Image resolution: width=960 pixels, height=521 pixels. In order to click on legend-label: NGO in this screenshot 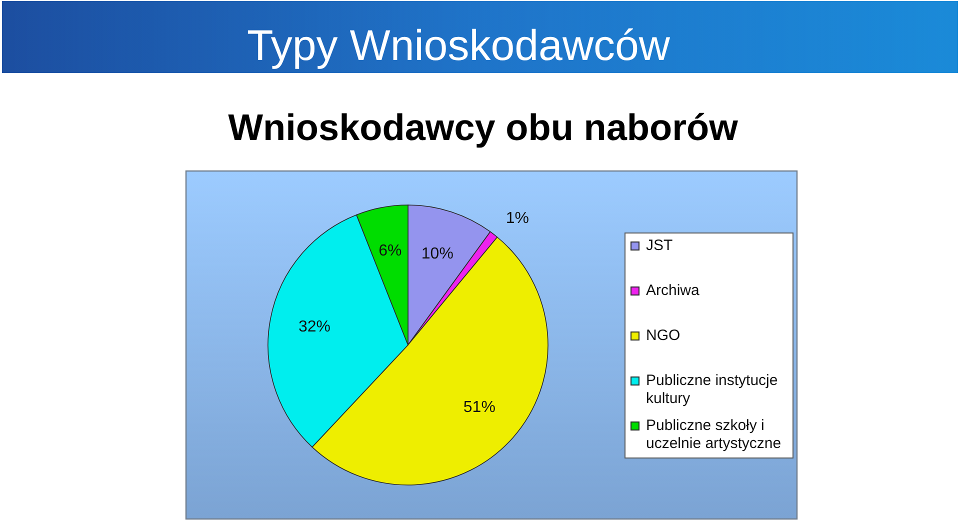, I will do `click(663, 335)`.